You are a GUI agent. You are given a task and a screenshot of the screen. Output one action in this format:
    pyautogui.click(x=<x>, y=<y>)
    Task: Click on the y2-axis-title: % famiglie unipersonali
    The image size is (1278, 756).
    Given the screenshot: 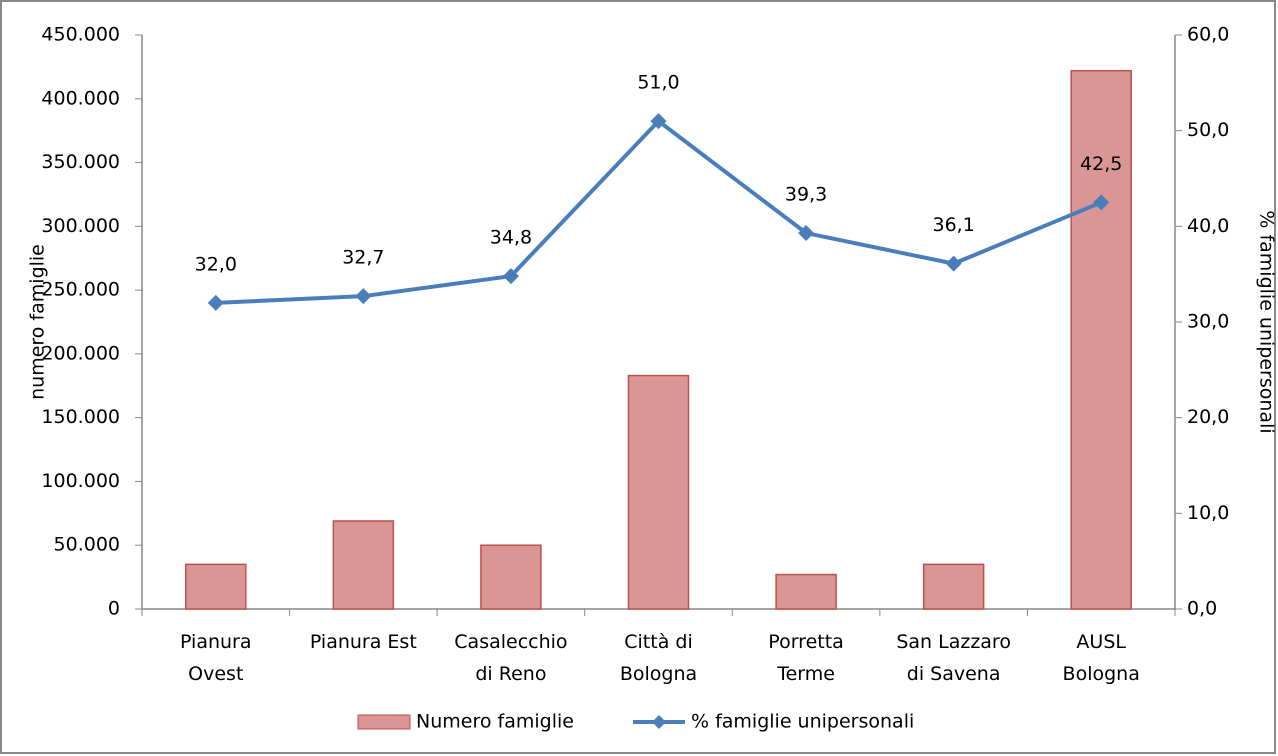 What is the action you would take?
    pyautogui.click(x=1267, y=321)
    